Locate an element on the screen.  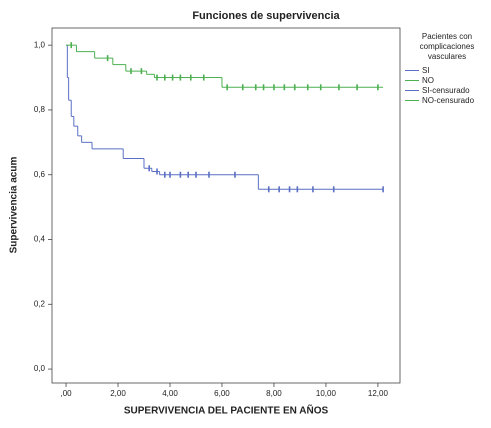
y-tick-label: 0,4 is located at coordinates (40, 239).